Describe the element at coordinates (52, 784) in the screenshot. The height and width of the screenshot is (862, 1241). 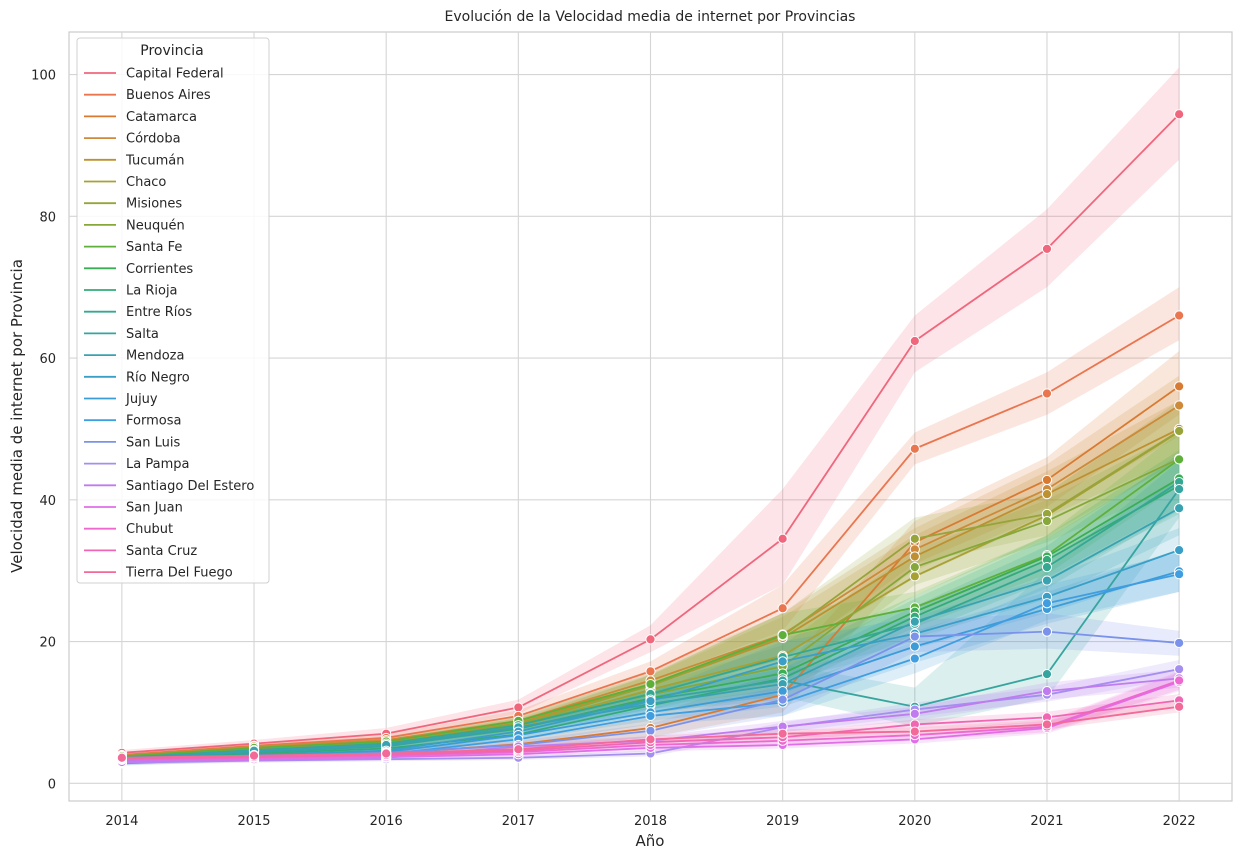
I see `y-tick-label: 0` at that location.